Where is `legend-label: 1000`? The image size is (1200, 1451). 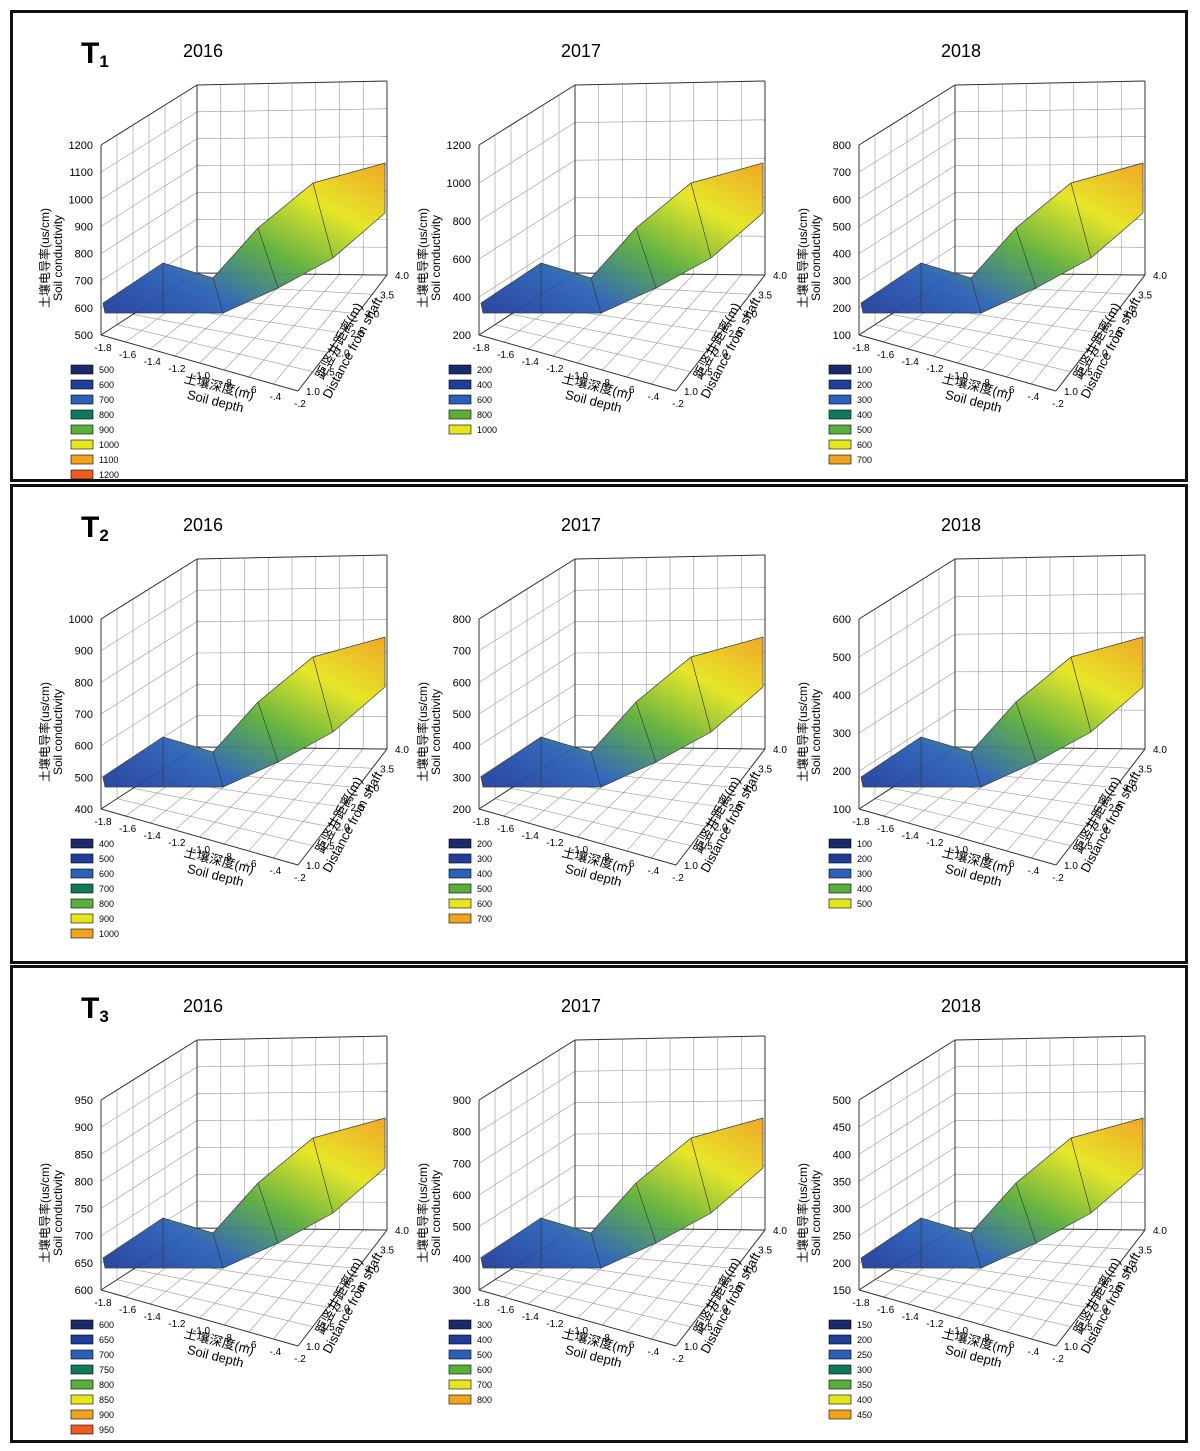 legend-label: 1000 is located at coordinates (487, 430).